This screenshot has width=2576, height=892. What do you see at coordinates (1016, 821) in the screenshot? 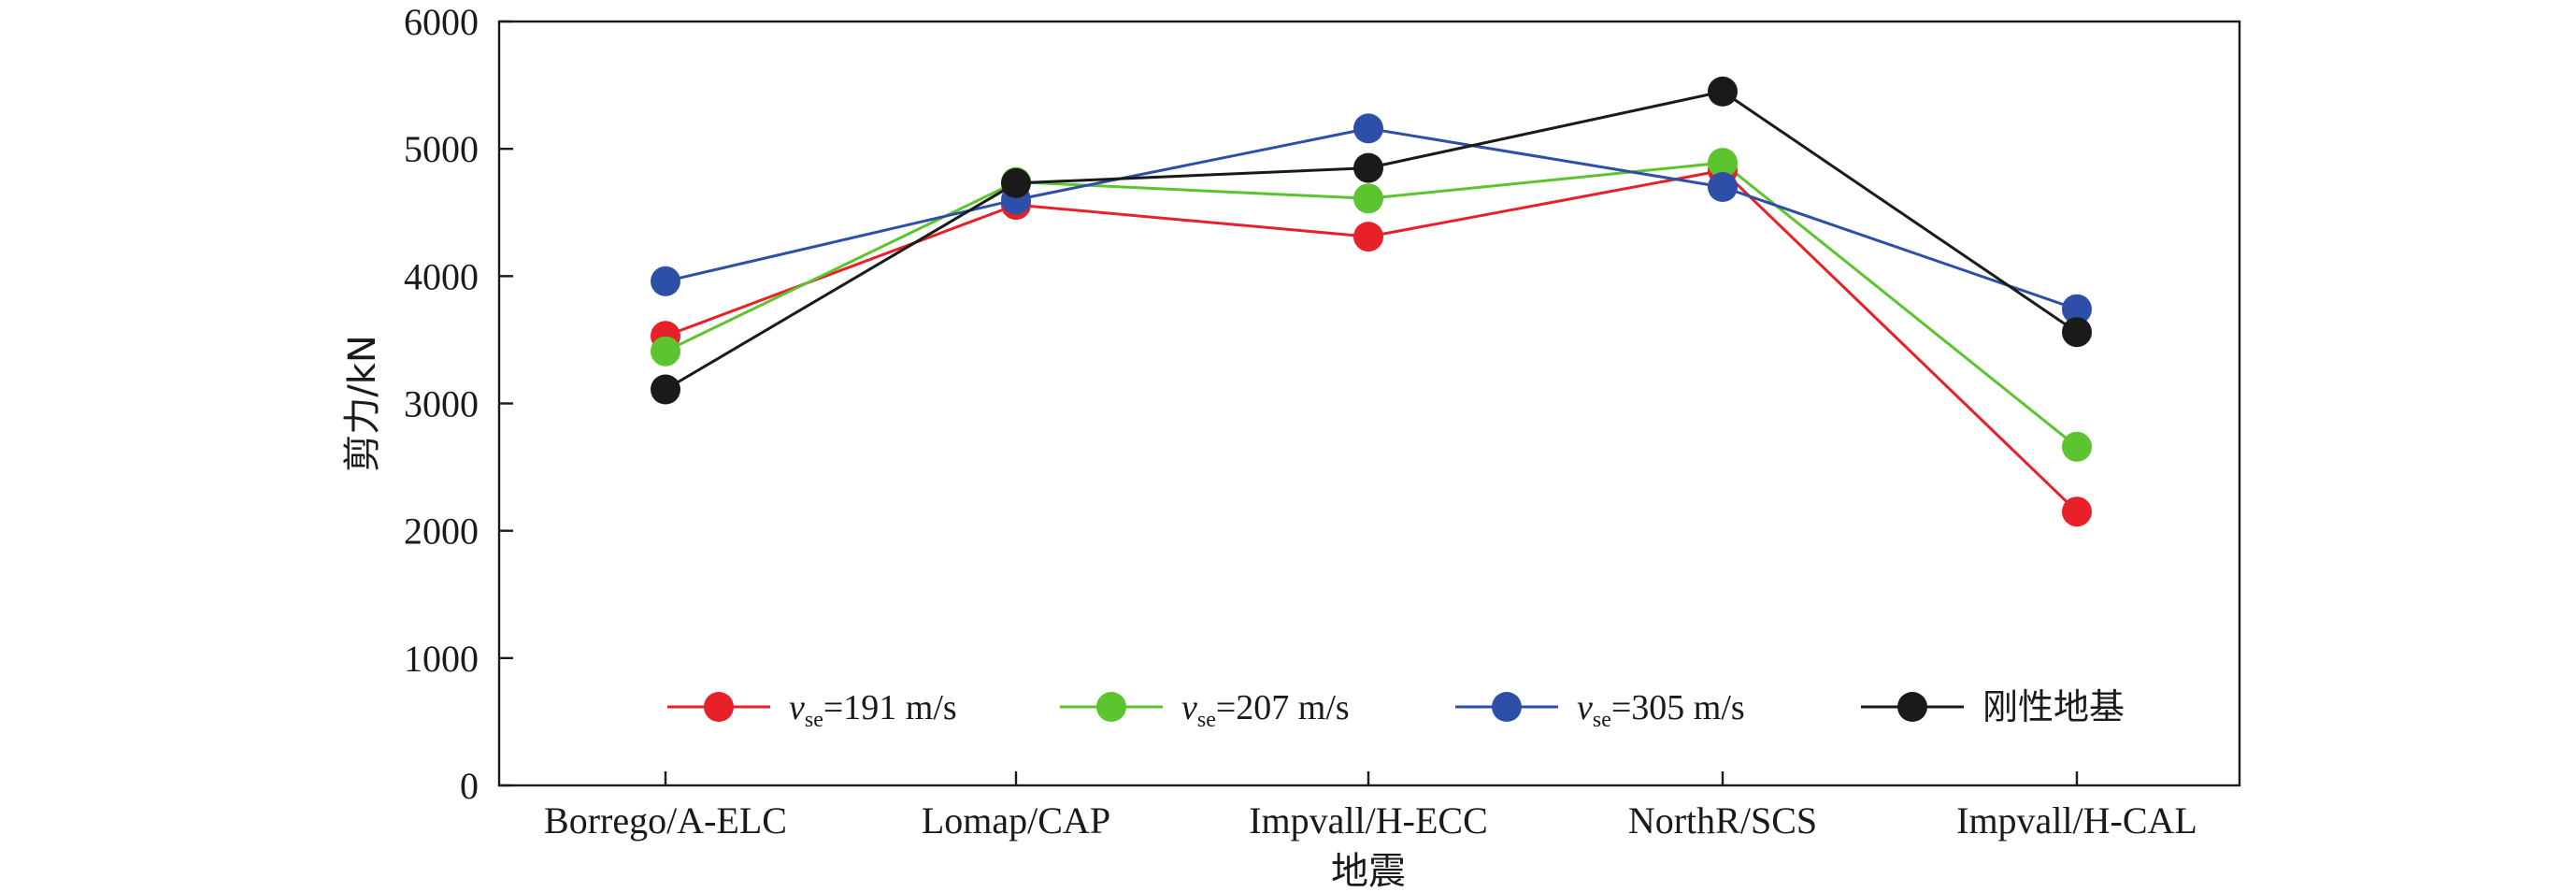
I see `x-tick-label: Lomap/CAP` at bounding box center [1016, 821].